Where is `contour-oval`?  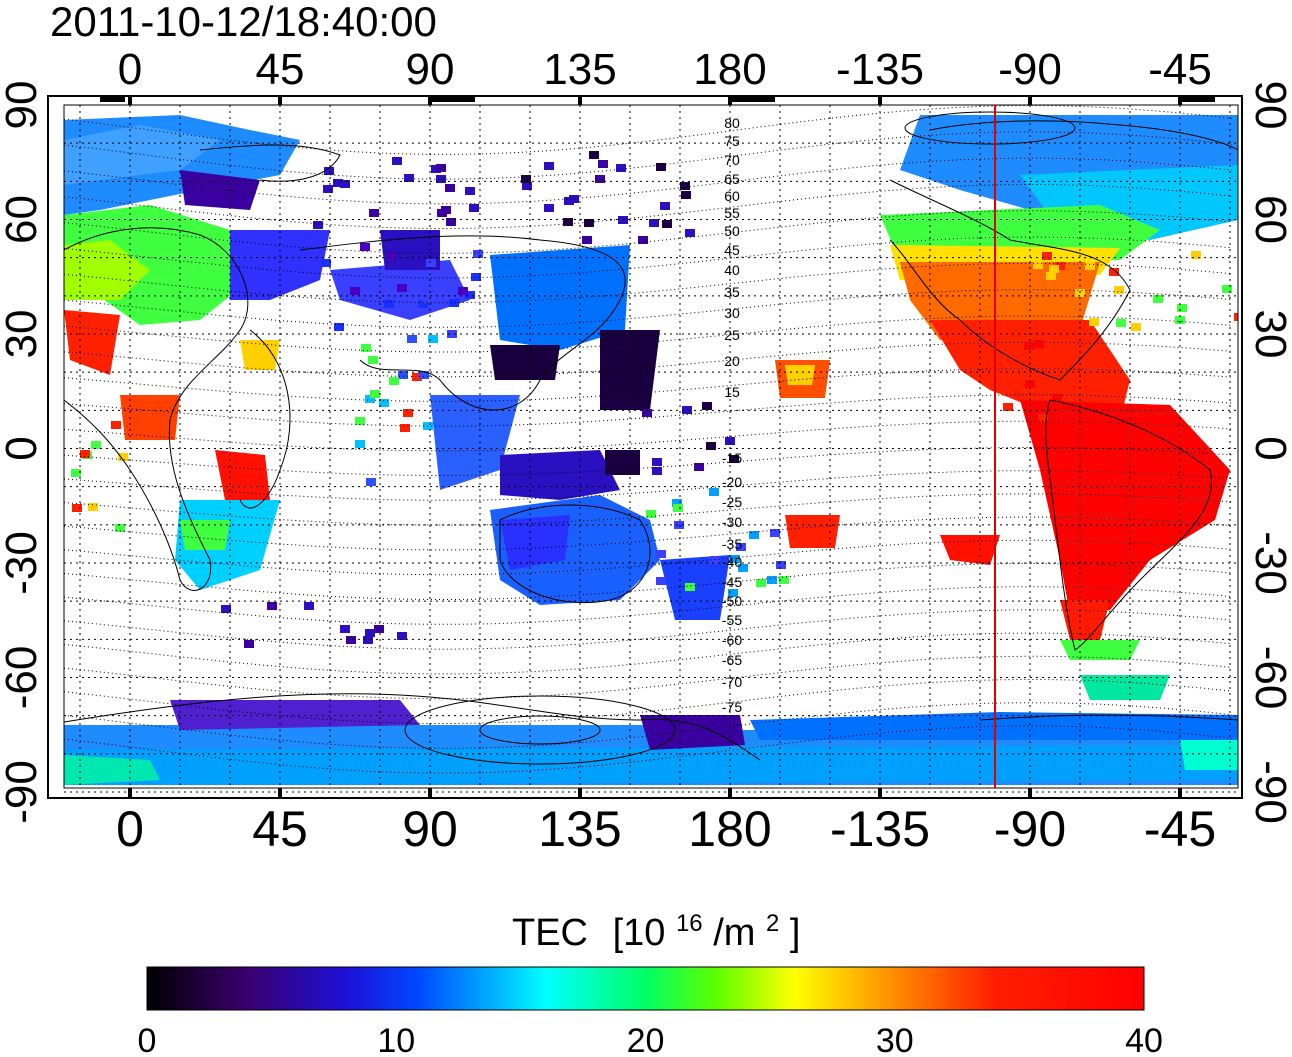
contour-oval is located at coordinates (540, 730).